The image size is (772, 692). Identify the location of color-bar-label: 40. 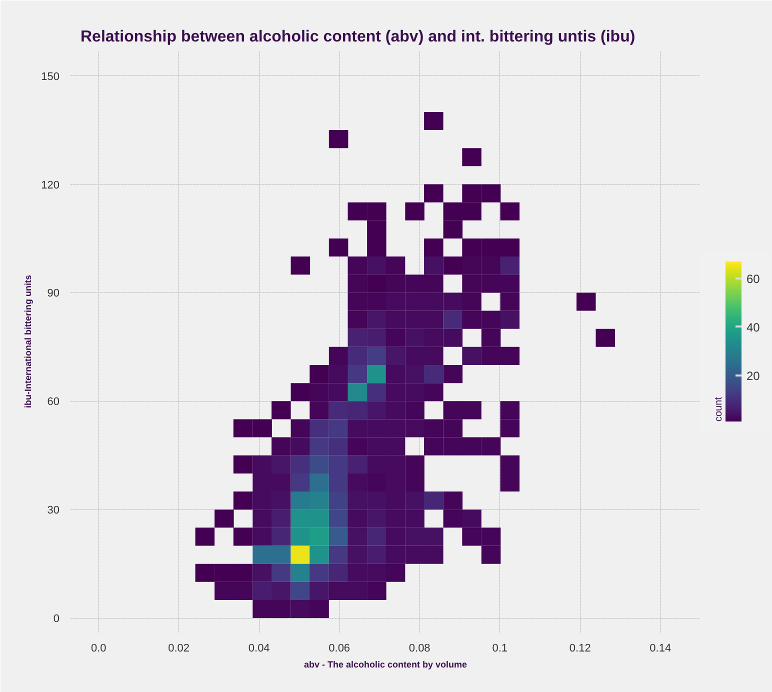
(753, 327).